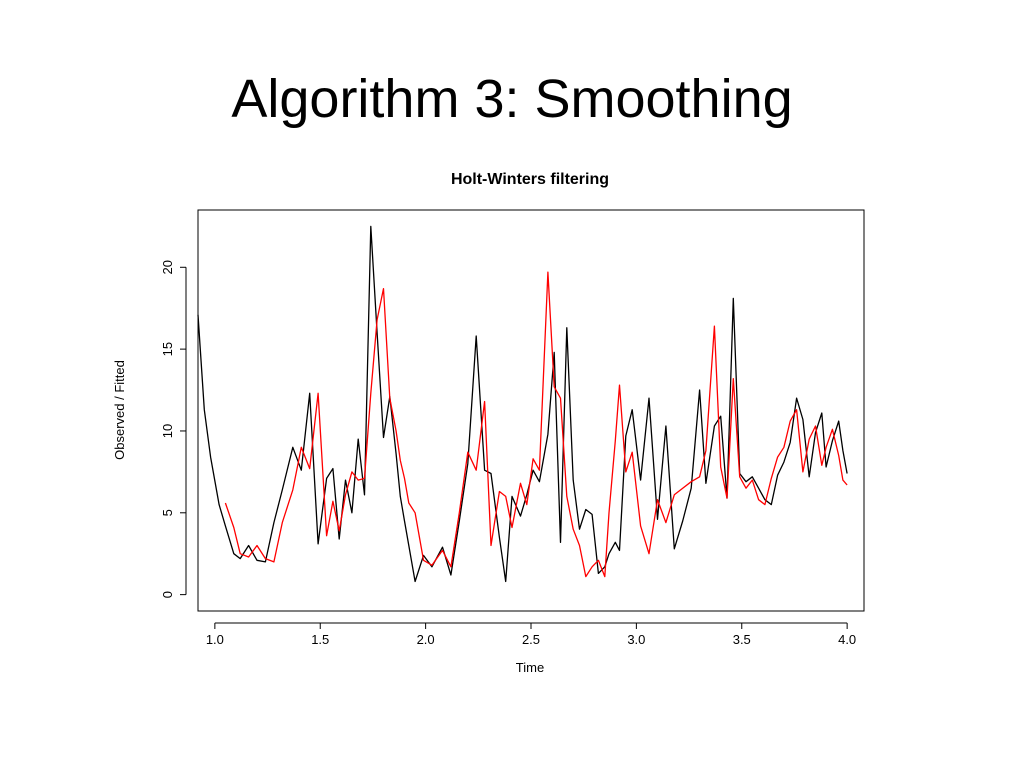 This screenshot has height=768, width=1024. What do you see at coordinates (636, 639) in the screenshot?
I see `x-tick-label: 3.0` at bounding box center [636, 639].